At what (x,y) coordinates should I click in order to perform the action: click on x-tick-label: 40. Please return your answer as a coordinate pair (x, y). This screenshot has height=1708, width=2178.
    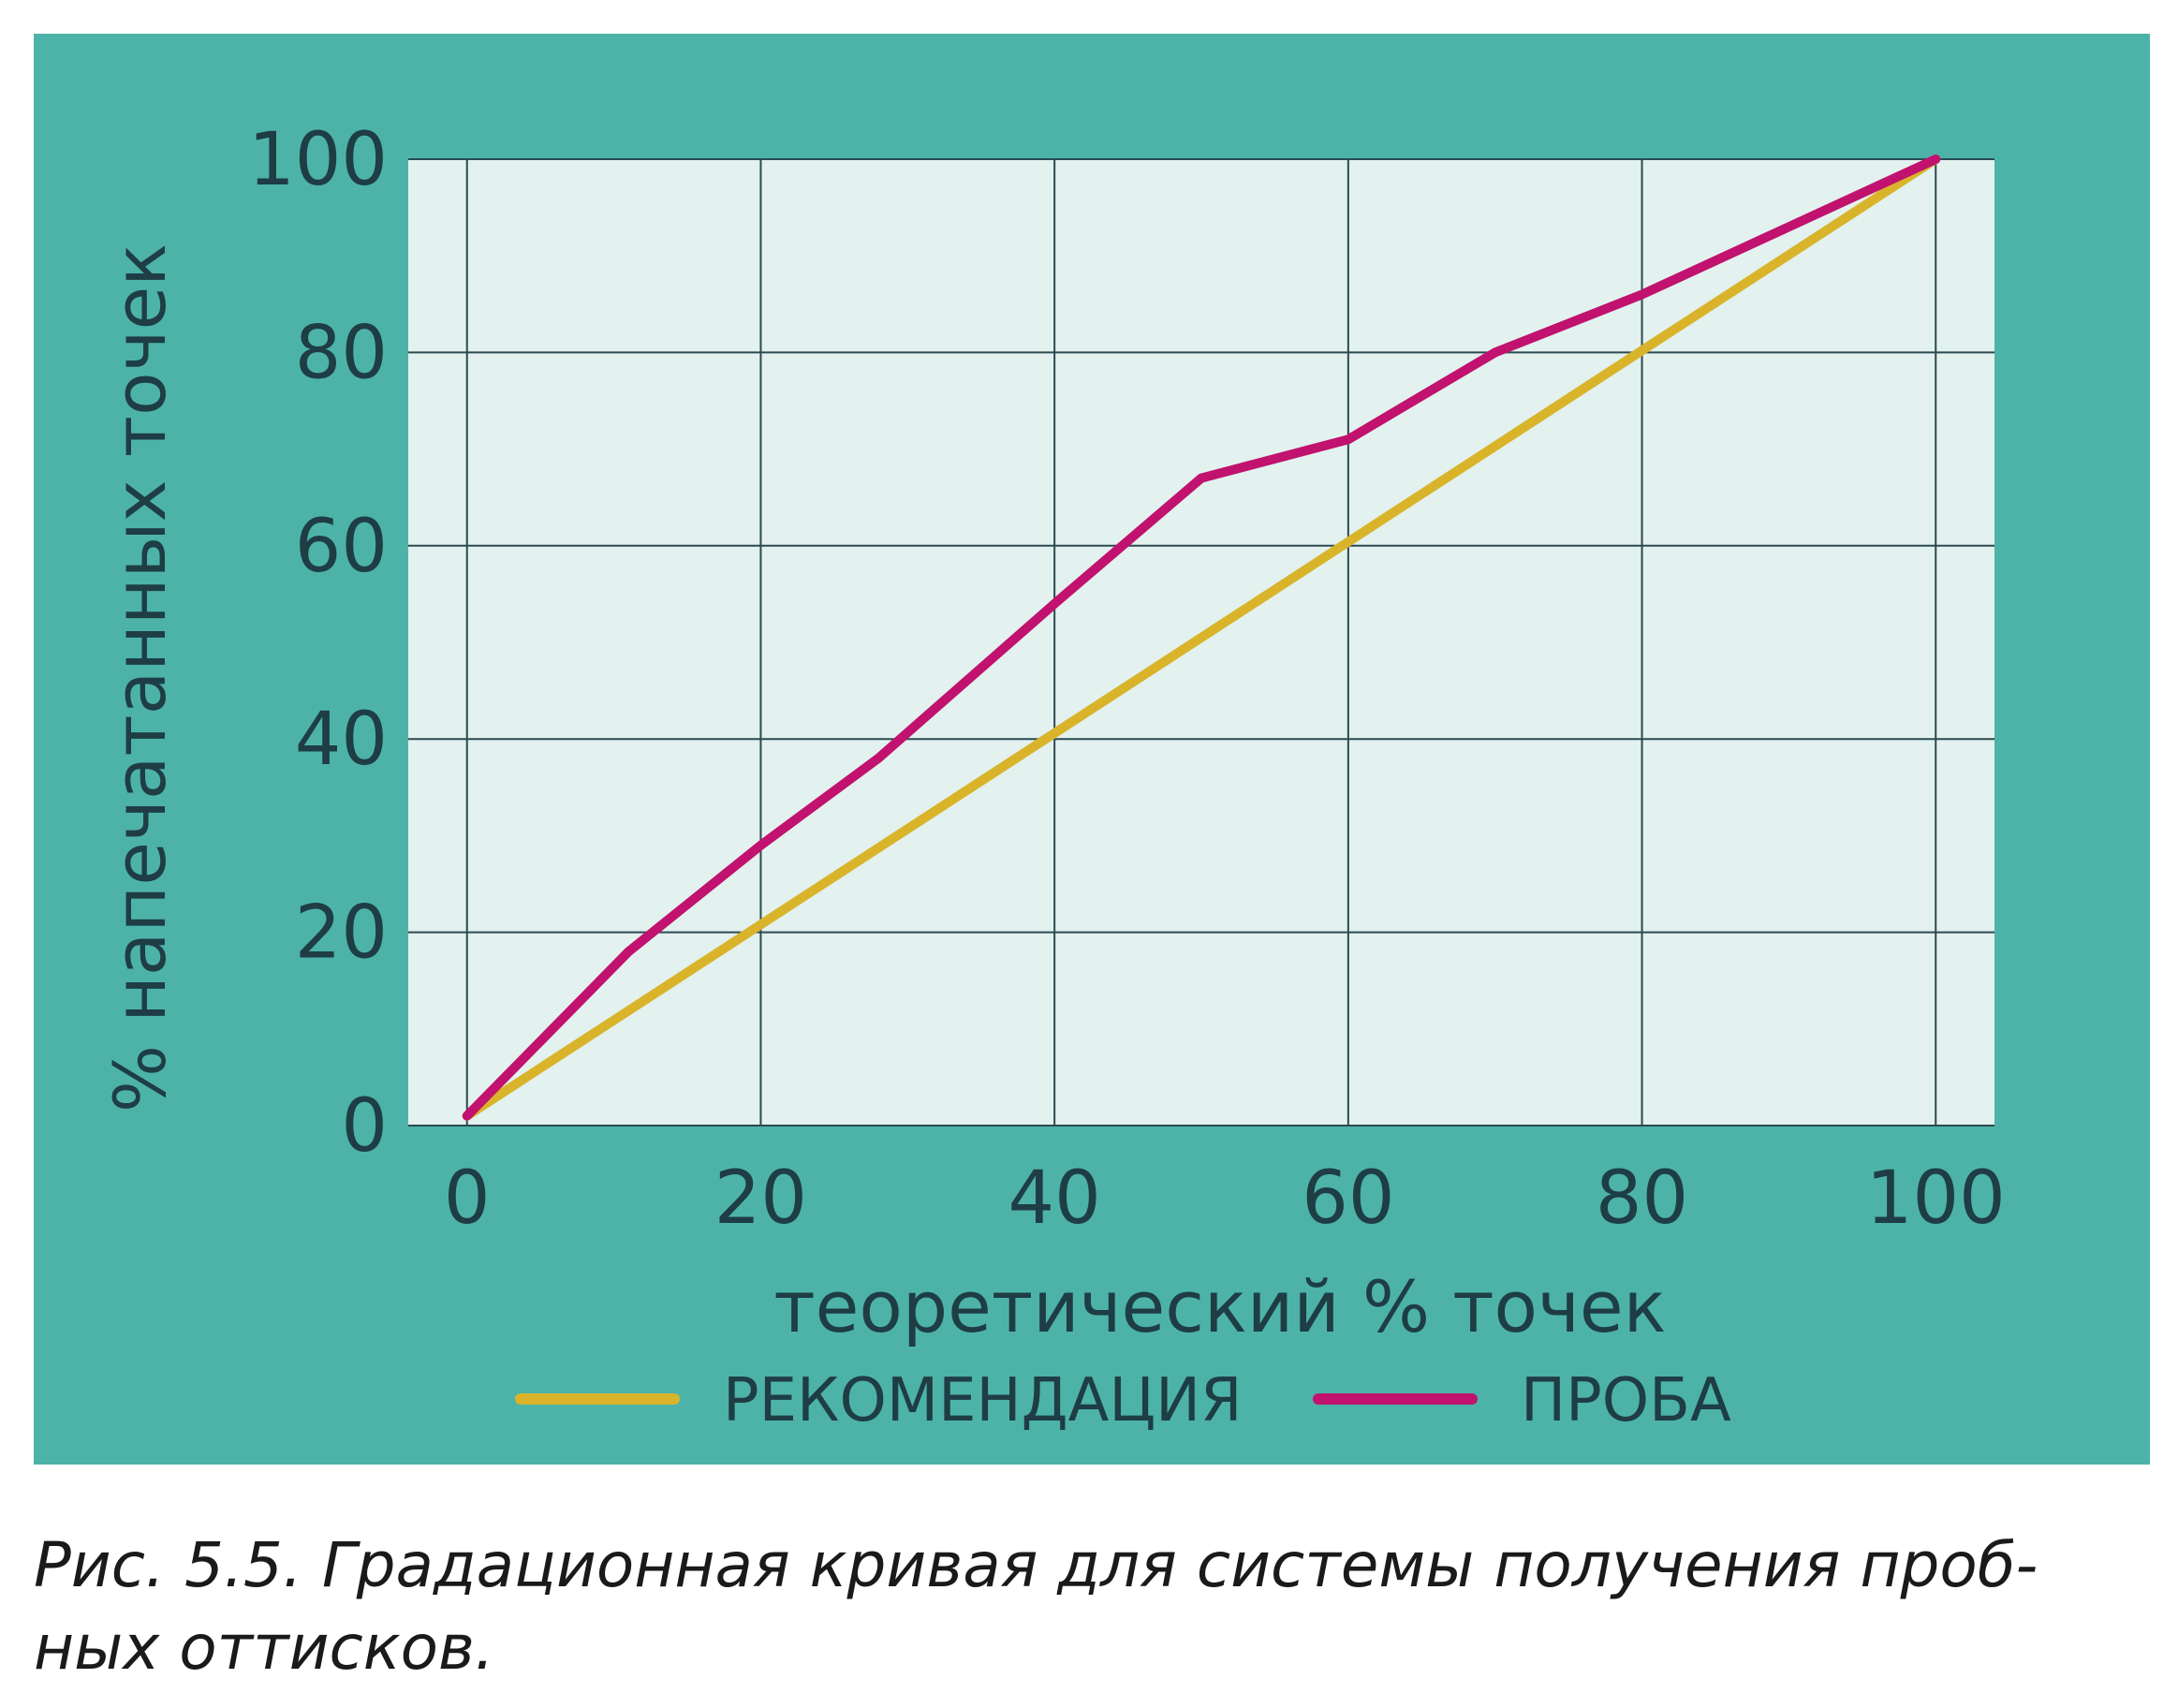
    Looking at the image, I should click on (1055, 1198).